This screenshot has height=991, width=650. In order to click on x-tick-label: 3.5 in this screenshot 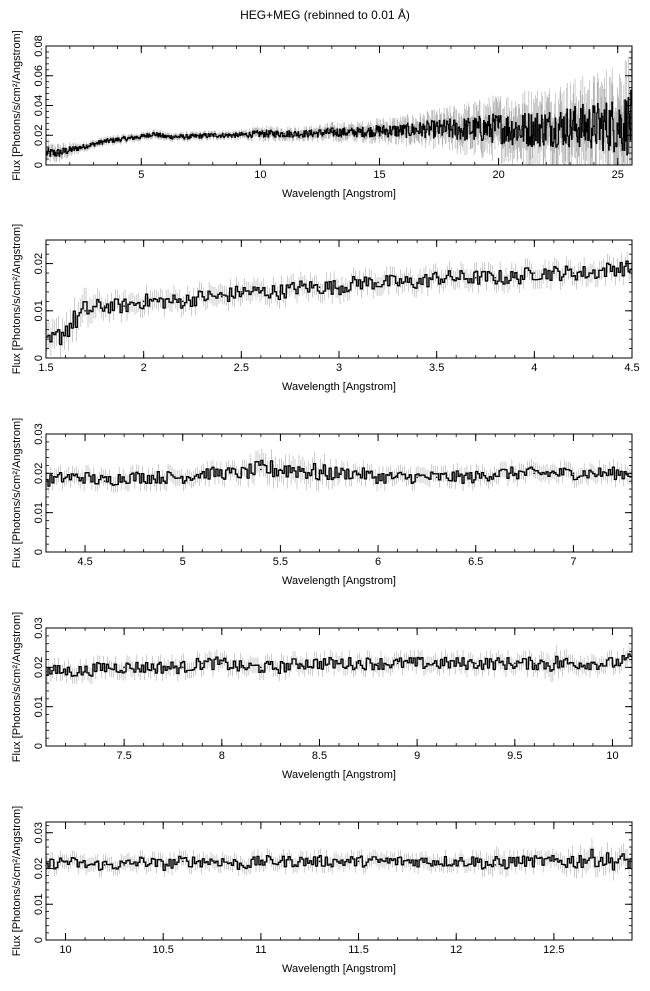, I will do `click(436, 368)`.